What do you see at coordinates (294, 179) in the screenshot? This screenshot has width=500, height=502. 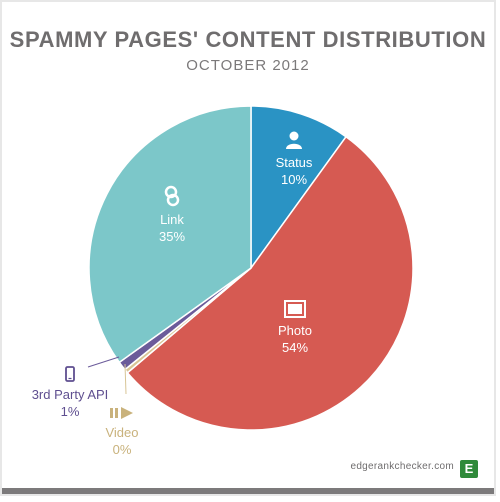 I see `status-label-value: 10%` at bounding box center [294, 179].